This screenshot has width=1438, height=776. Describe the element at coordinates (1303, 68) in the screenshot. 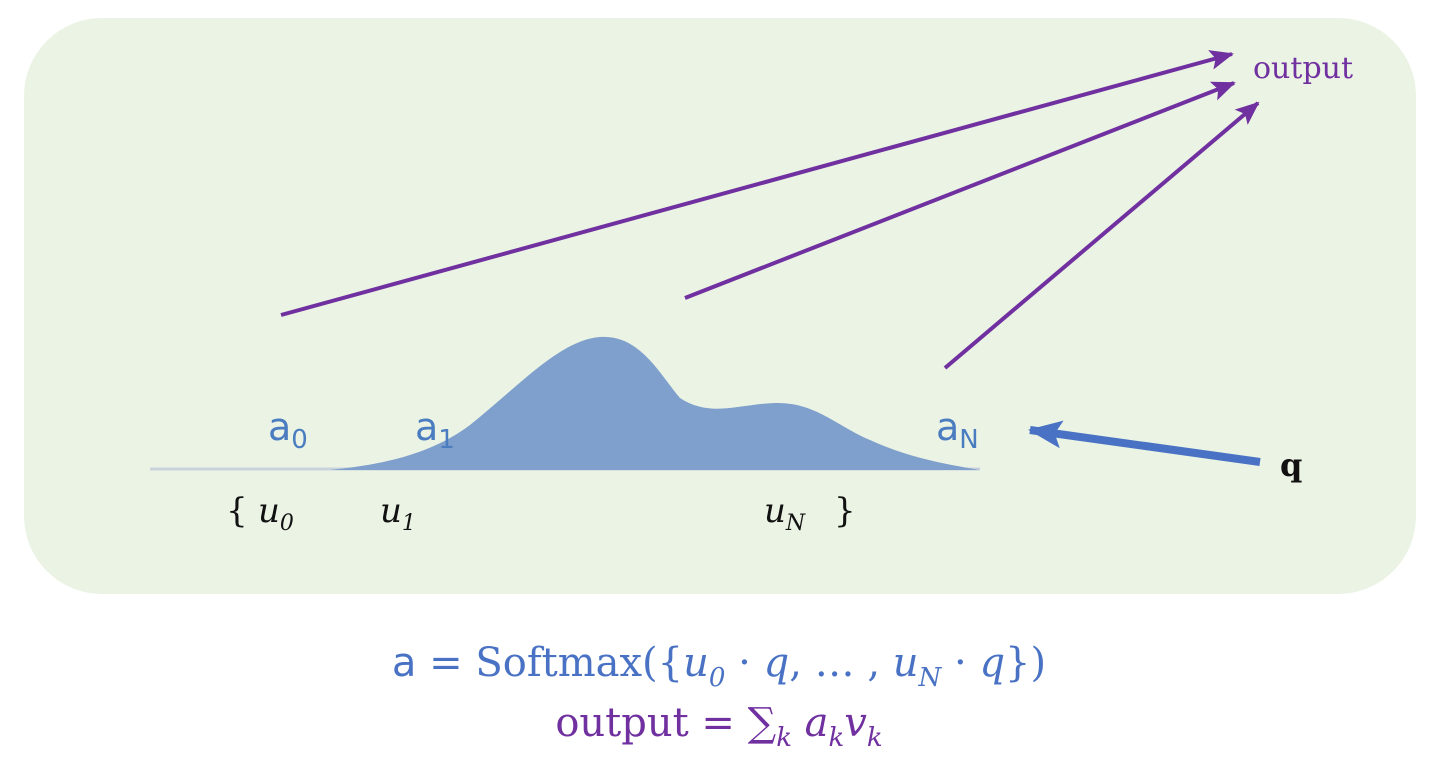

I see `label-output: output` at that location.